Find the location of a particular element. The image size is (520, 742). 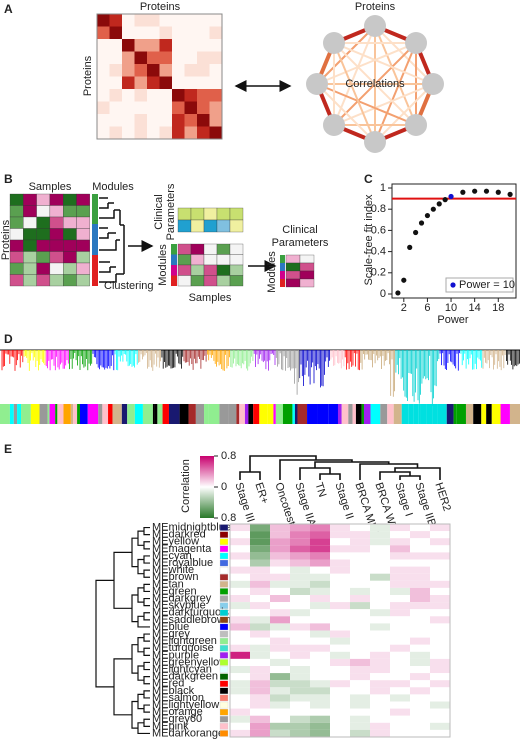

network-edge is located at coordinates (346, 113).